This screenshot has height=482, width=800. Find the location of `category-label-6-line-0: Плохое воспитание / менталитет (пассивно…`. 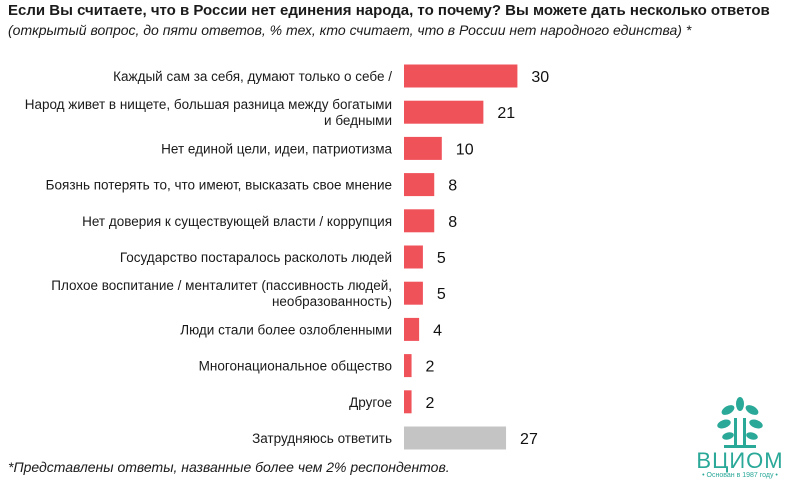

category-label-6-line-0: Плохое воспитание / менталитет (пассивно… is located at coordinates (221, 285).